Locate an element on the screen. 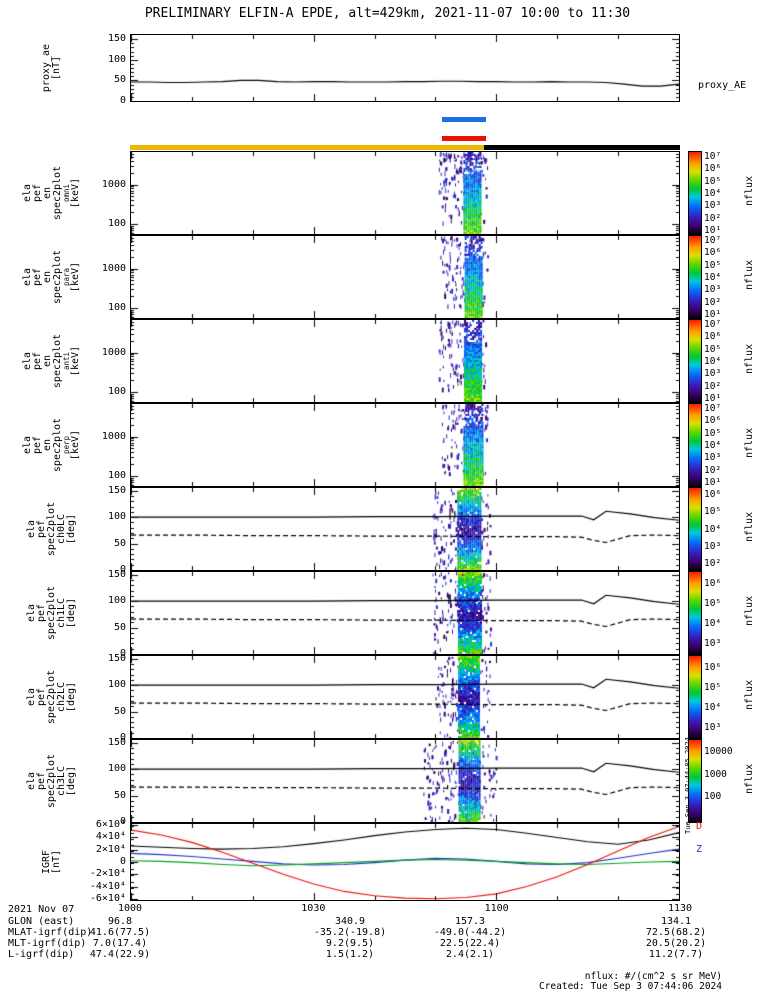  panel-left-label: ela pef spec2plot ch3LC [deg] is located at coordinates (52, 781).